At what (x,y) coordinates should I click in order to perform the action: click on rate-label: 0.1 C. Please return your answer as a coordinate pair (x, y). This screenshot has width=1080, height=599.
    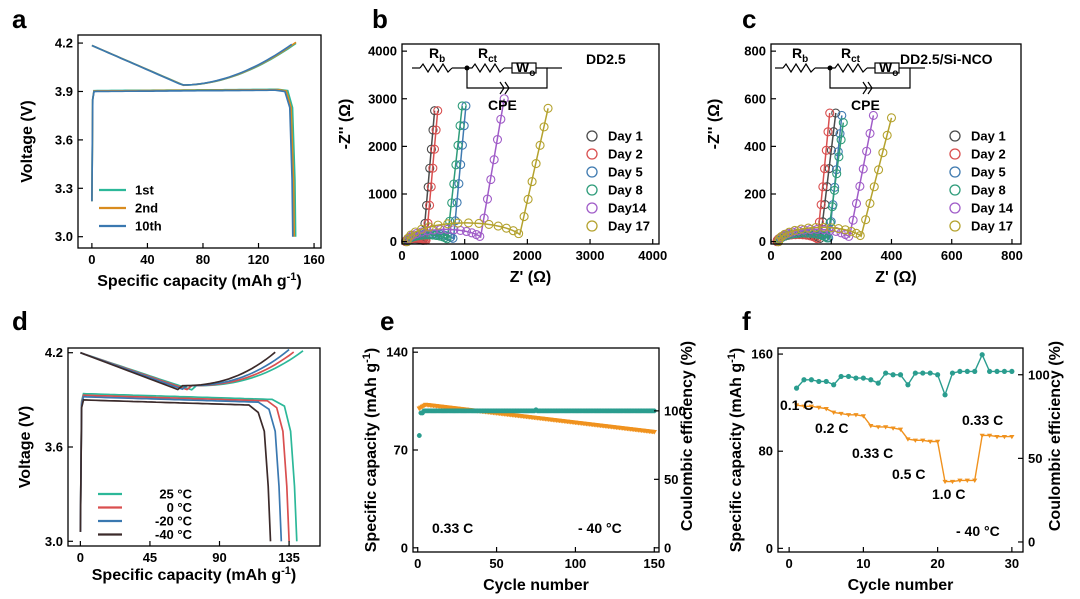
    Looking at the image, I should click on (796, 405).